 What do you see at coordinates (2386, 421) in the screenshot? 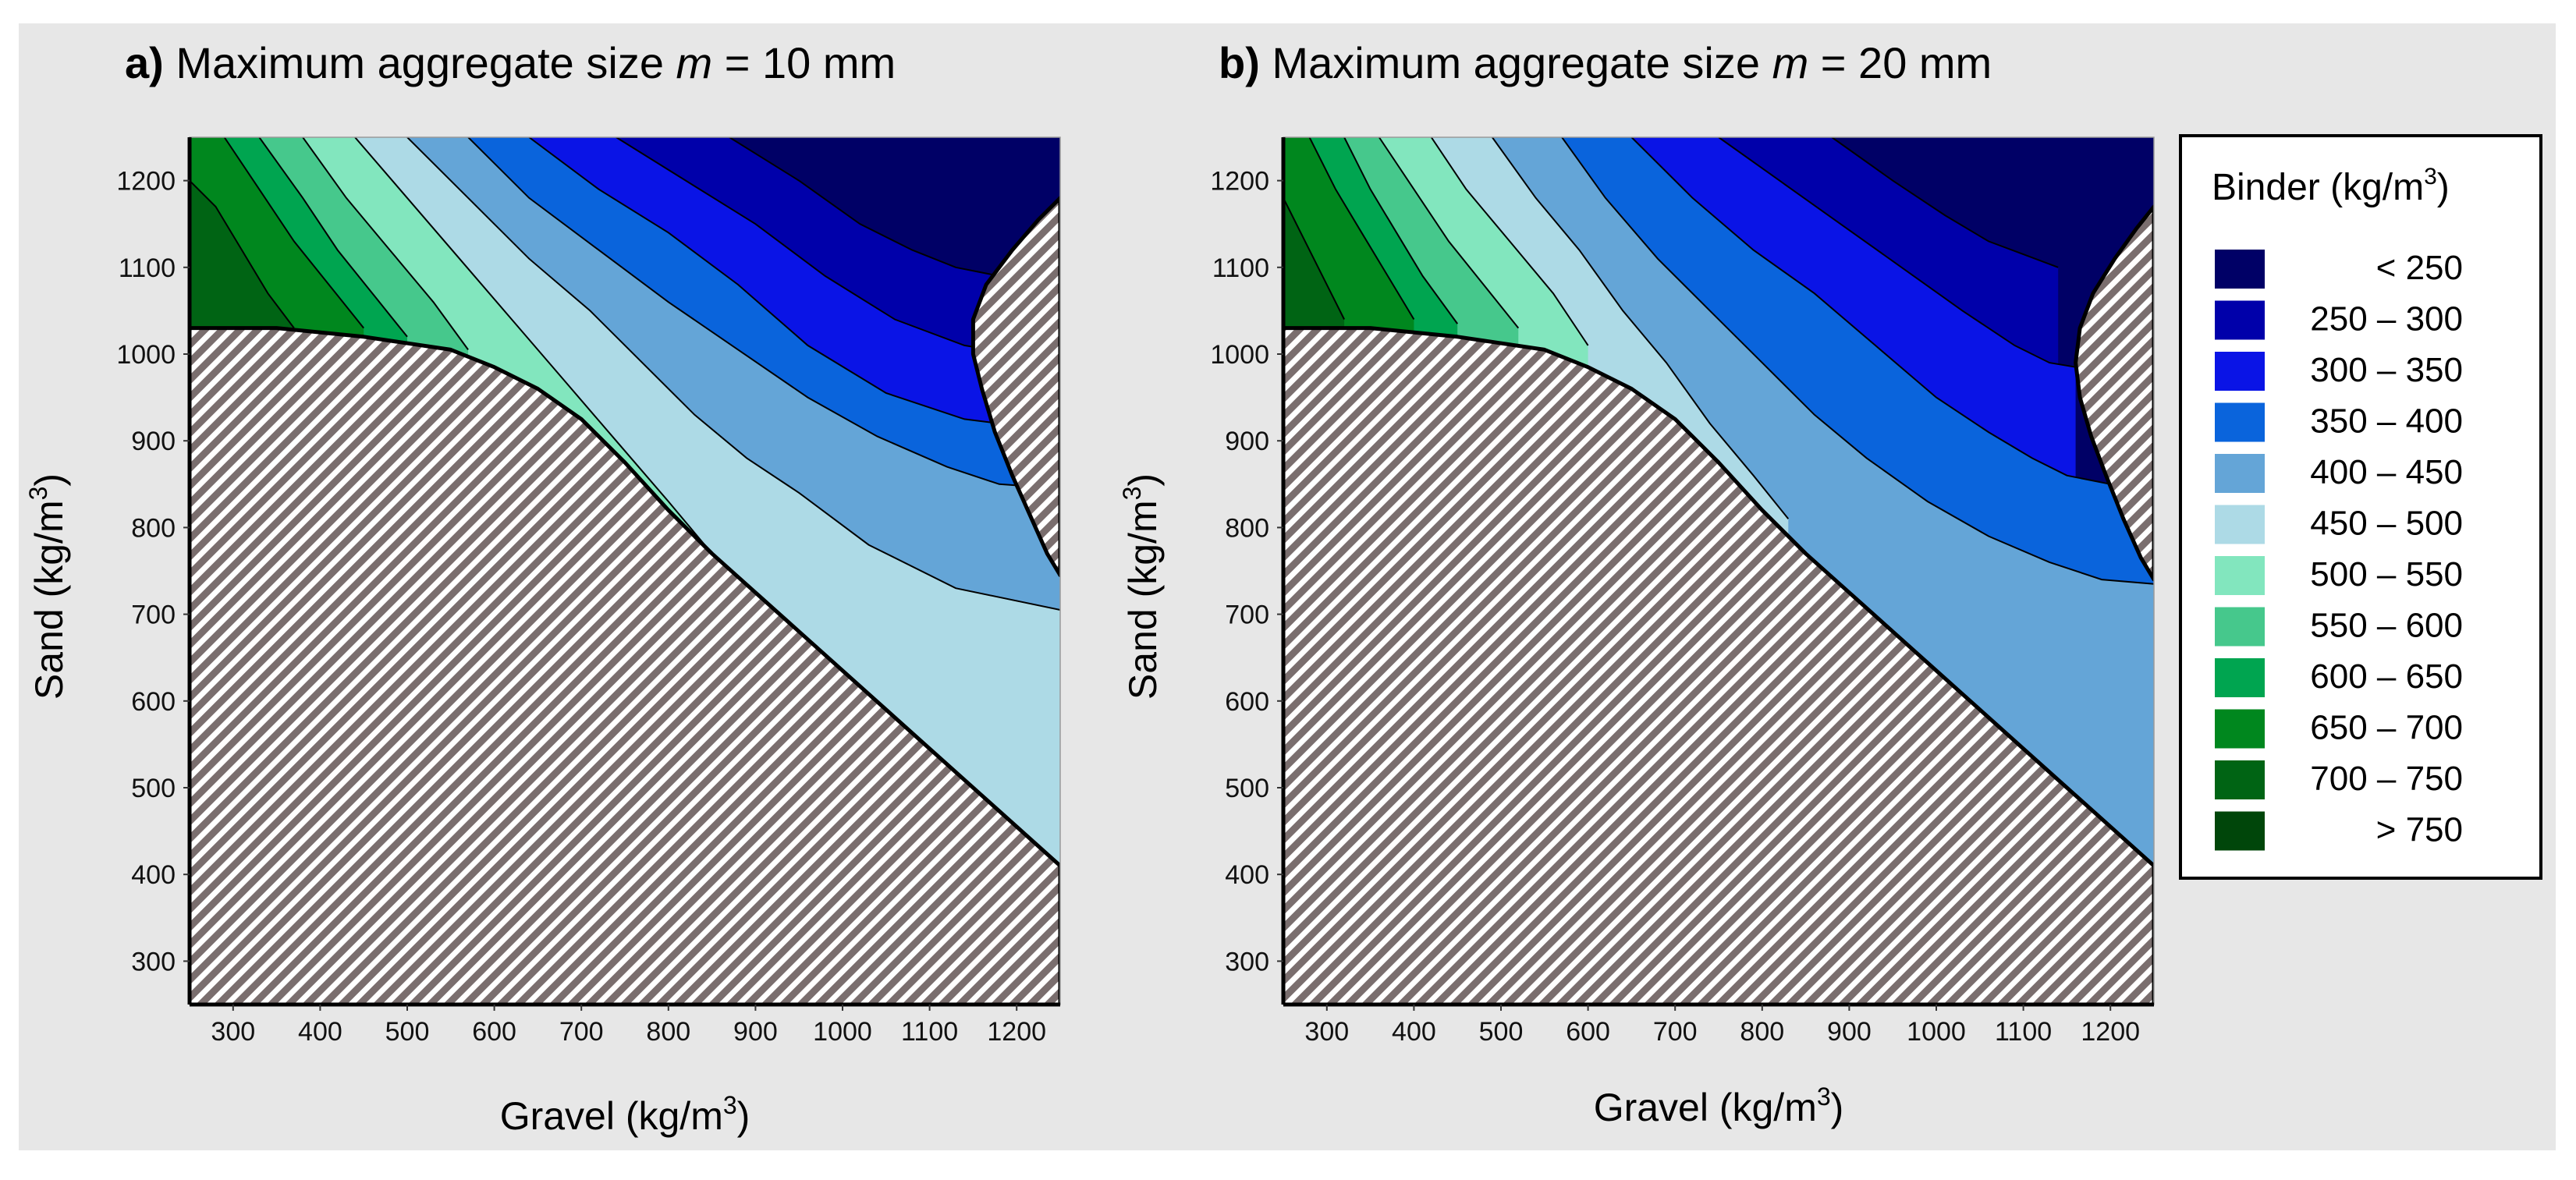
I see `legend-label: 350 – 400` at bounding box center [2386, 421].